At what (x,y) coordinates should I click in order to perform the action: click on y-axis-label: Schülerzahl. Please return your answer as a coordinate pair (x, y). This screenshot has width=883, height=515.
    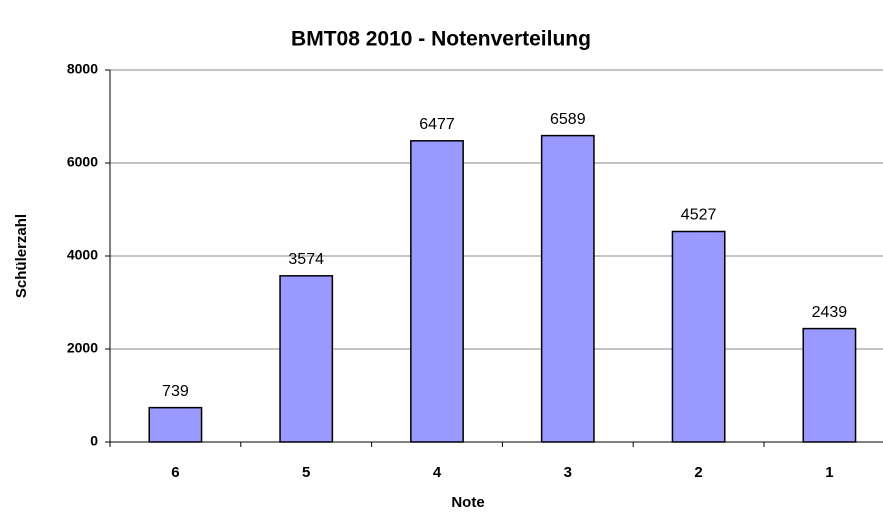
    Looking at the image, I should click on (21, 256).